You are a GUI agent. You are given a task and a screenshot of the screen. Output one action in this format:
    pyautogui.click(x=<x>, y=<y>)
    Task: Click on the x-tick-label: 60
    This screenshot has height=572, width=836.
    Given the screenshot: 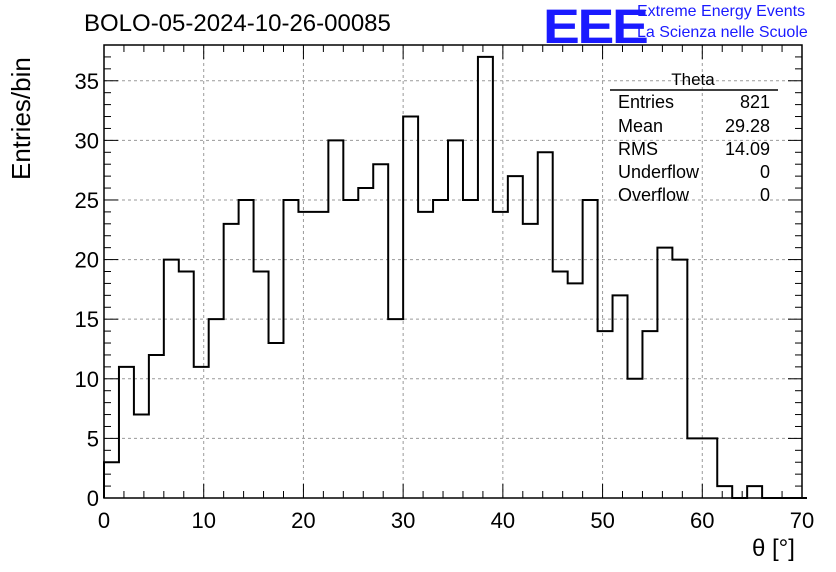 What is the action you would take?
    pyautogui.click(x=702, y=520)
    